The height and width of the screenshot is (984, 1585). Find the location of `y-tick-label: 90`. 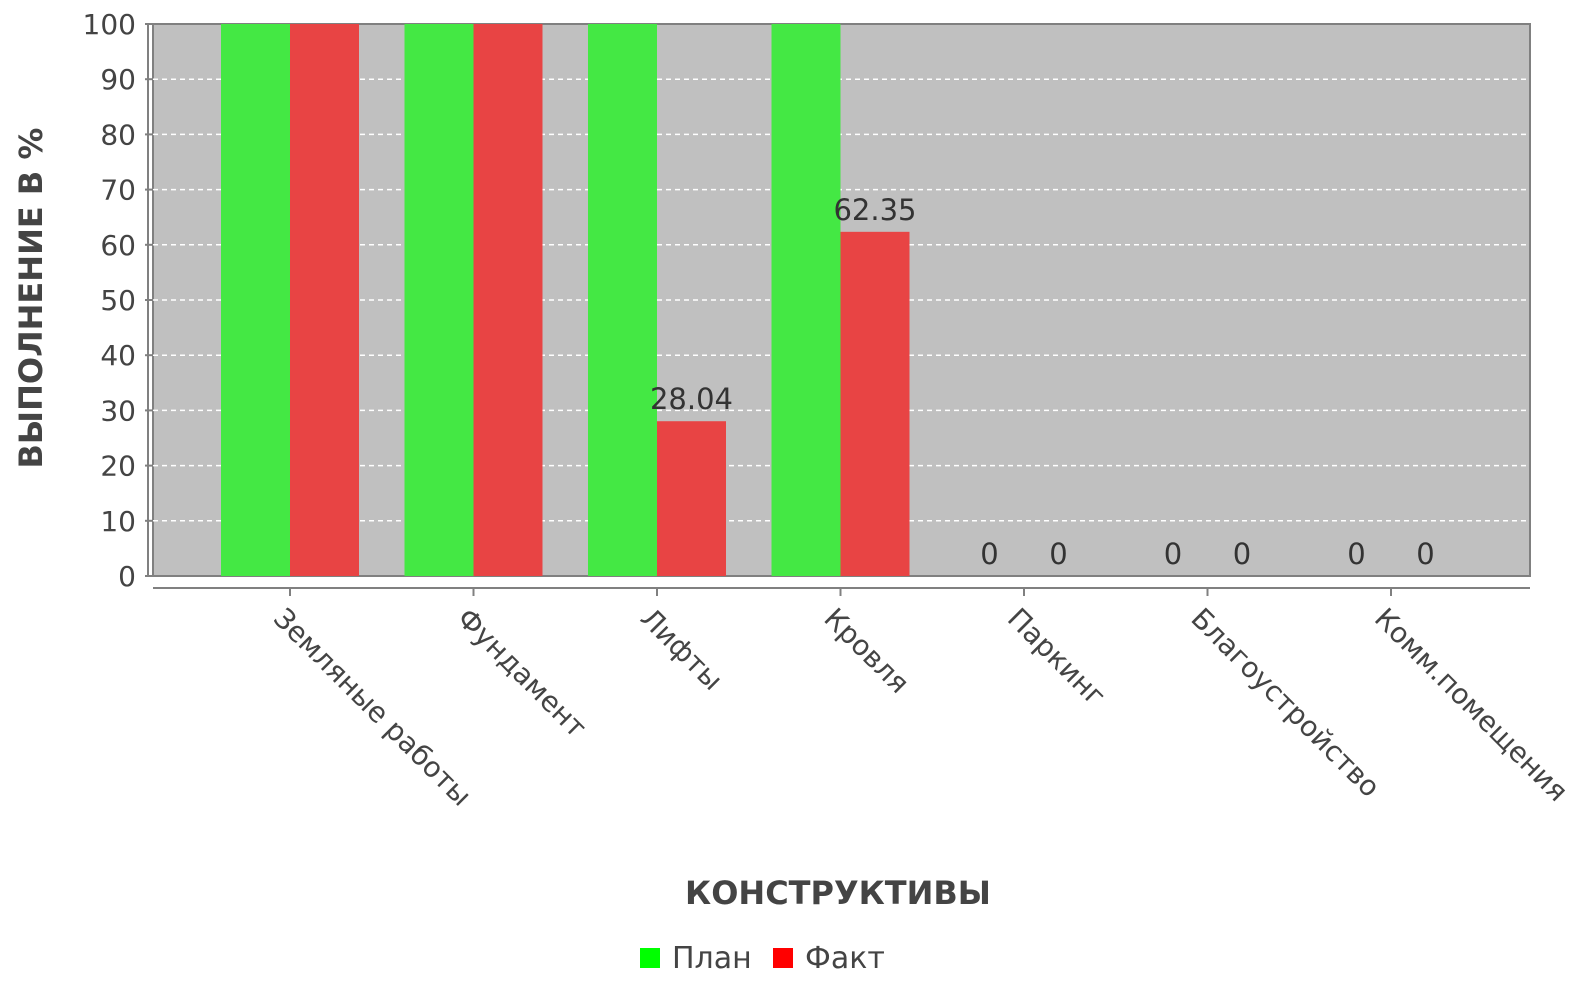

y-tick-label: 90 is located at coordinates (118, 79).